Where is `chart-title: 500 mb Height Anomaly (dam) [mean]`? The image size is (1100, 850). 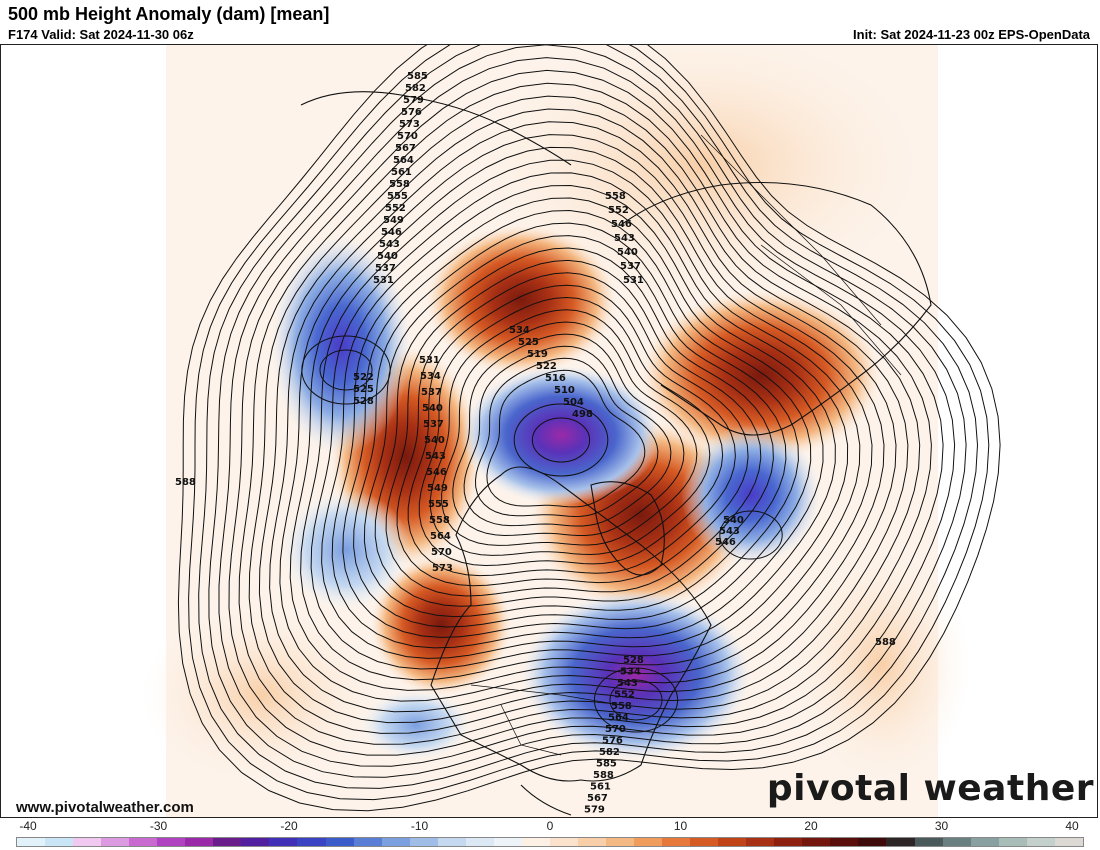
chart-title: 500 mb Height Anomaly (dam) [mean] is located at coordinates (169, 14).